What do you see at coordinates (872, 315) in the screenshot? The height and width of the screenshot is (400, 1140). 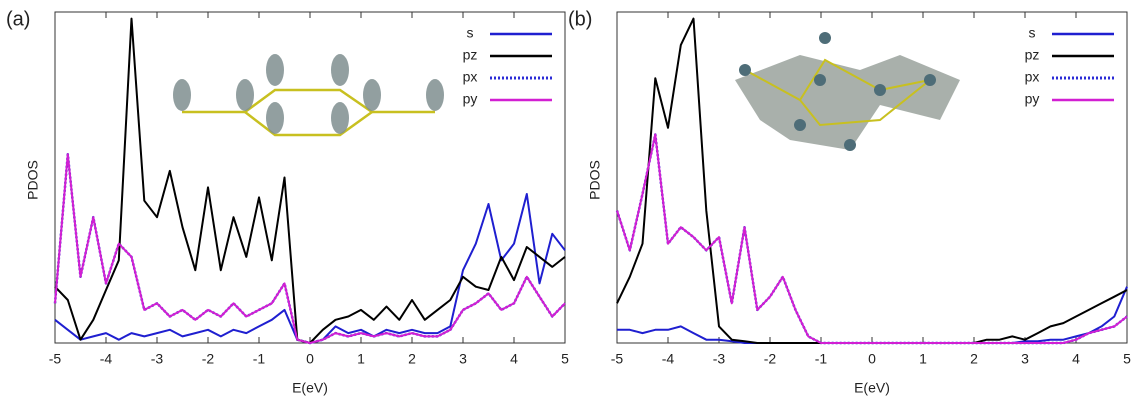 I see `series-line` at bounding box center [872, 315].